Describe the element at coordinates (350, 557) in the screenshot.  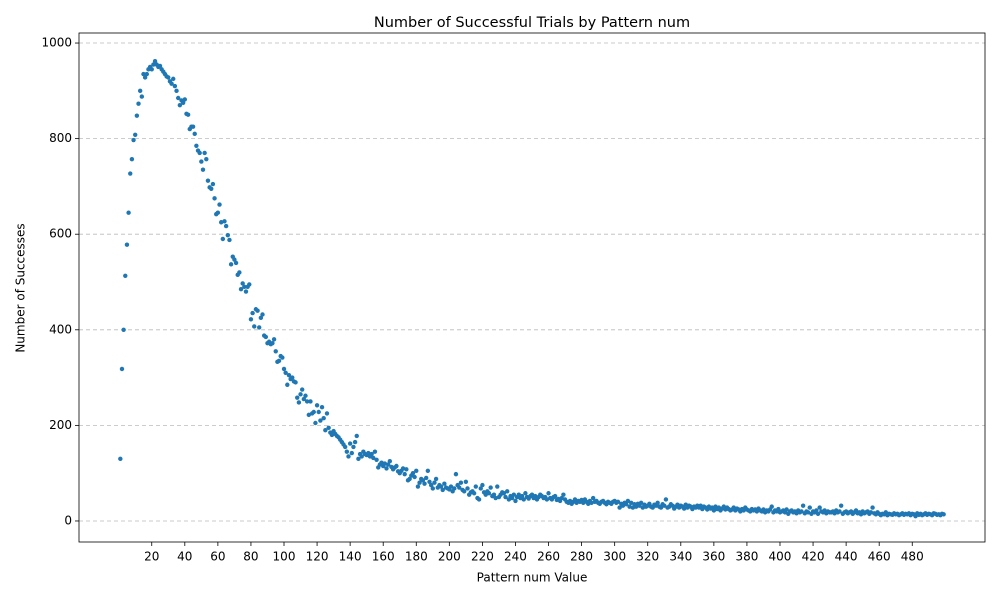
I see `x-tick-label: 140` at that location.